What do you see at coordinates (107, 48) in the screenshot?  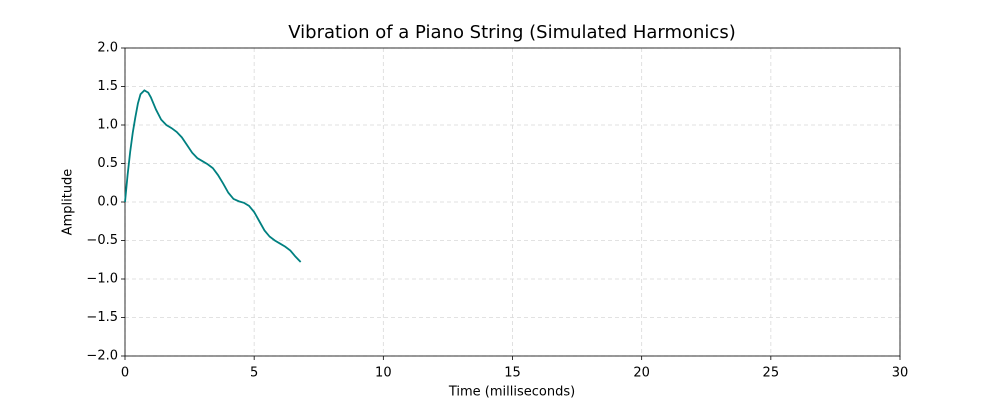 I see `y-tick-label: 2.0` at bounding box center [107, 48].